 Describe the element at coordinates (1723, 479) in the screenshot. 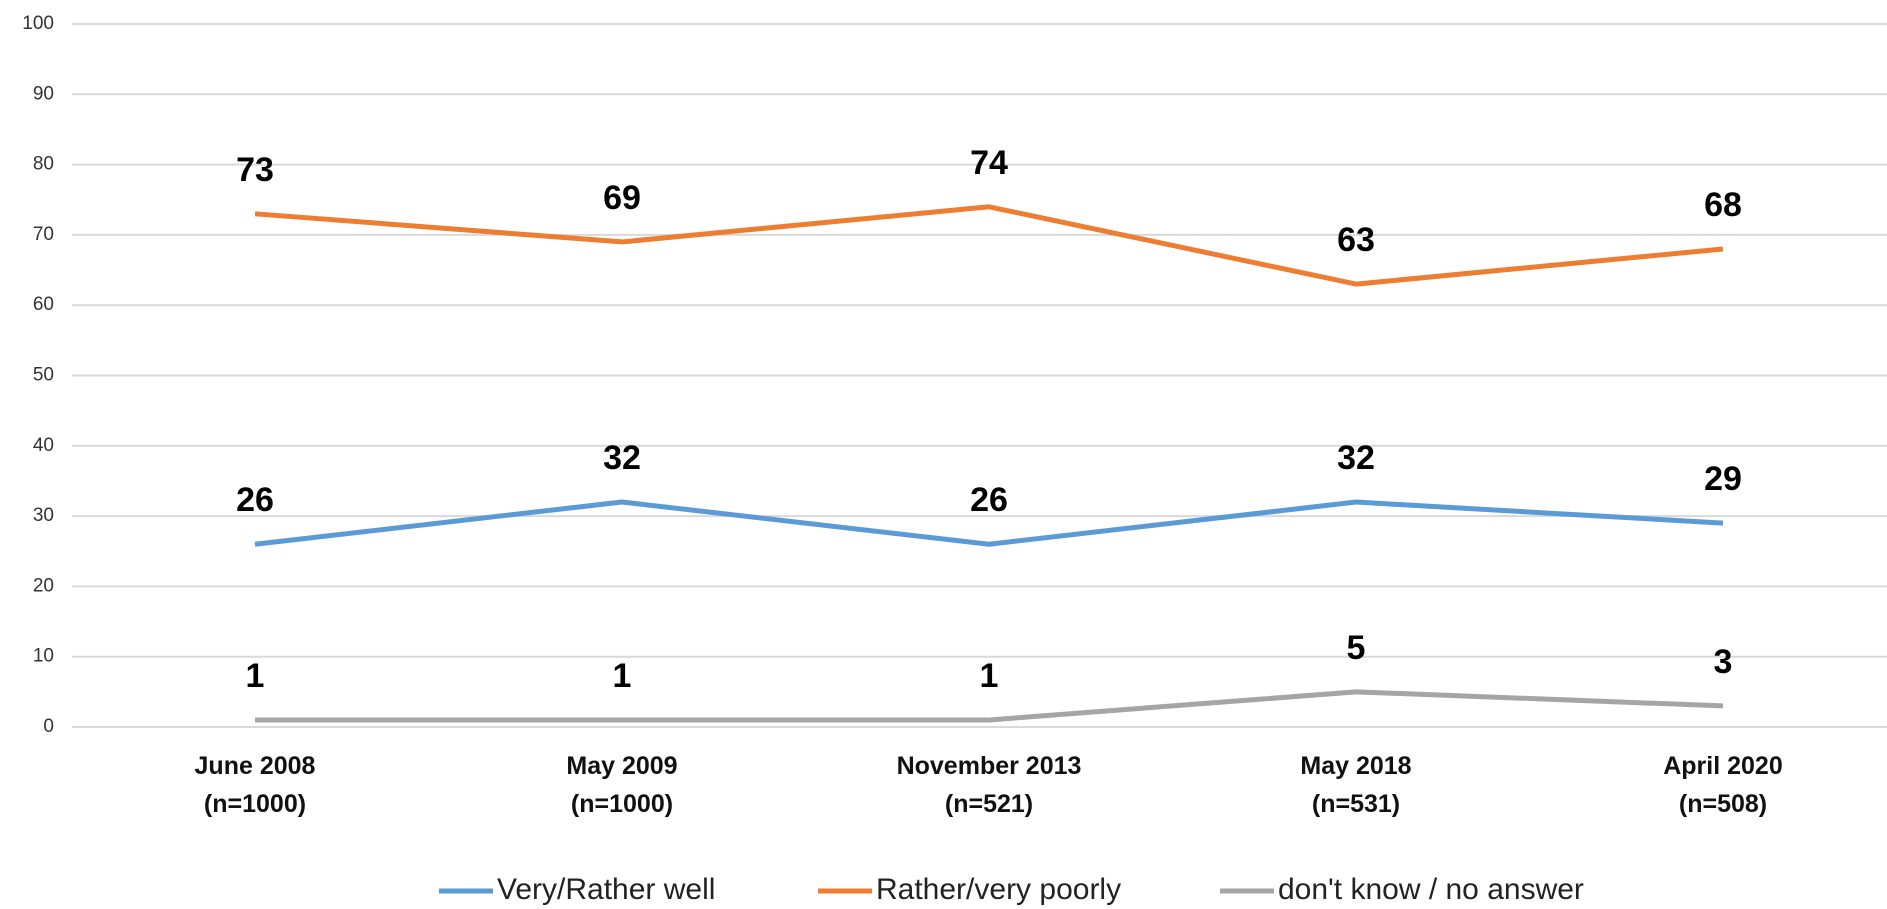

I see `data-label: 29` at that location.